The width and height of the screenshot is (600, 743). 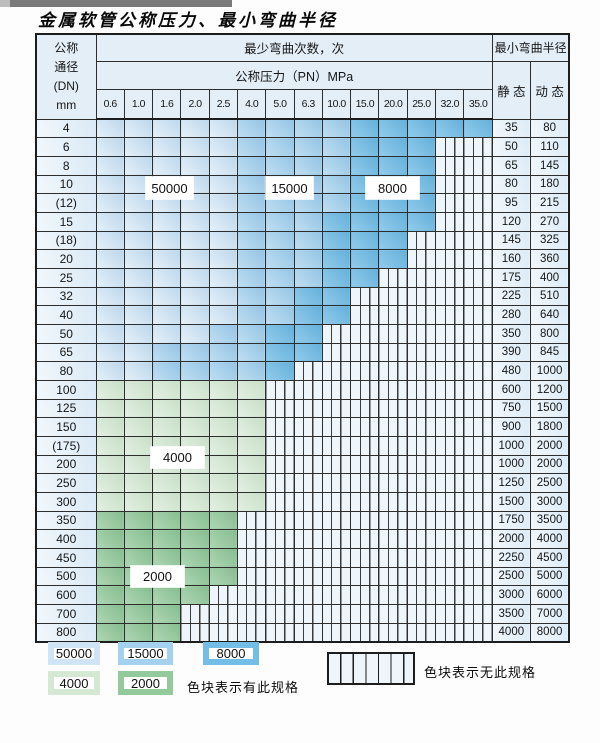 What do you see at coordinates (302, 221) in the screenshot?
I see `table-row-dn-15: 15 120 270` at bounding box center [302, 221].